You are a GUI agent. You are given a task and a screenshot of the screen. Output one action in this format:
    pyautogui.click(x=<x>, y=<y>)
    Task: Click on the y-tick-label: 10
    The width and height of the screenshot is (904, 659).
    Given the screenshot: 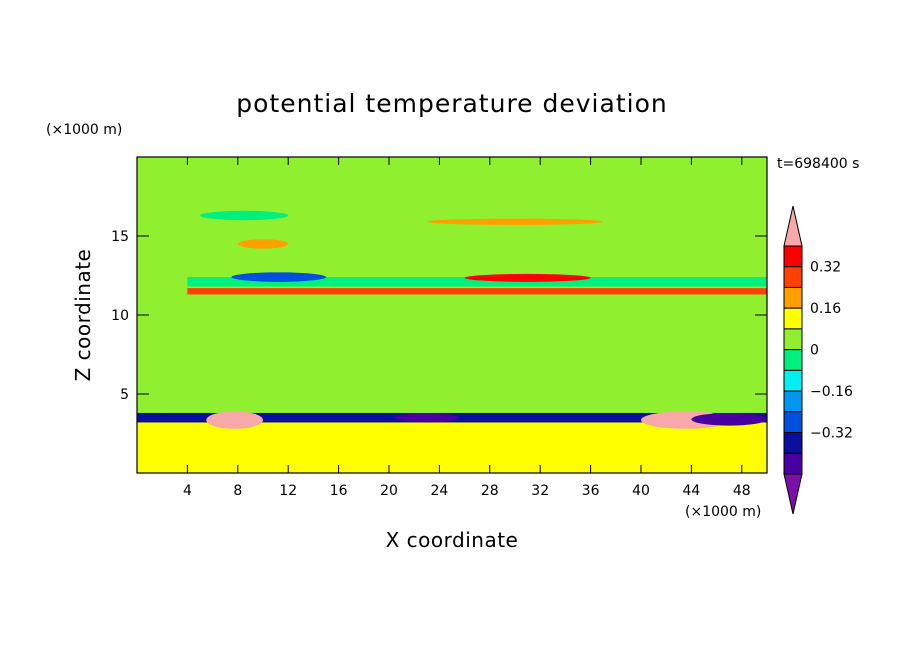 What is the action you would take?
    pyautogui.click(x=120, y=316)
    